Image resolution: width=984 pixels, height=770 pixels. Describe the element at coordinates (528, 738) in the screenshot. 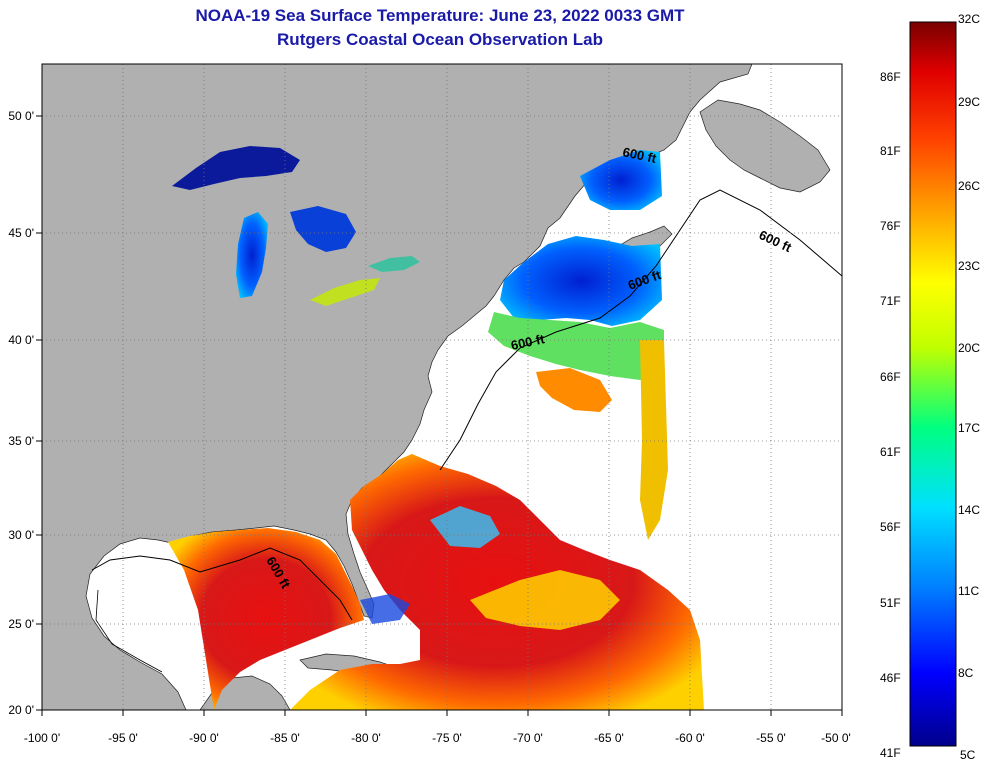

I see `lon-label: -70 0'` at that location.